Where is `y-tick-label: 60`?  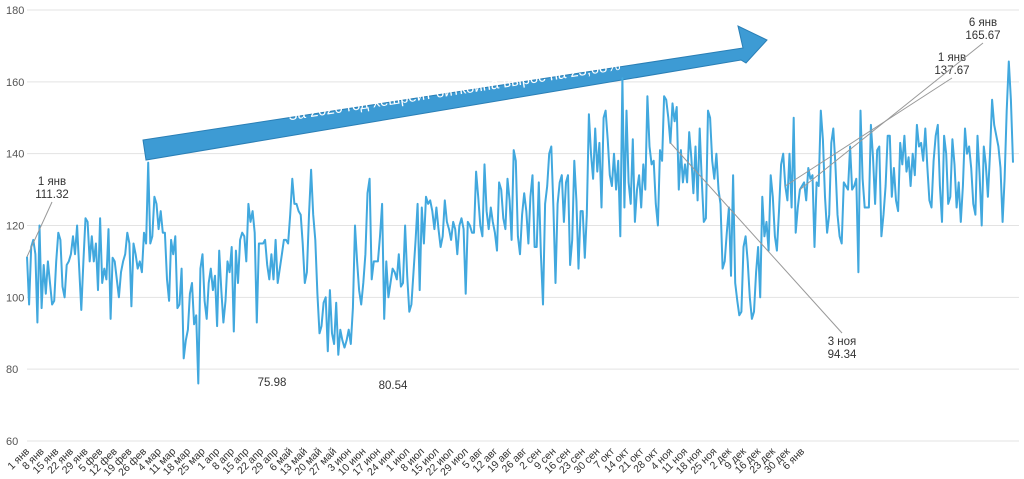
y-tick-label: 60 is located at coordinates (12, 442).